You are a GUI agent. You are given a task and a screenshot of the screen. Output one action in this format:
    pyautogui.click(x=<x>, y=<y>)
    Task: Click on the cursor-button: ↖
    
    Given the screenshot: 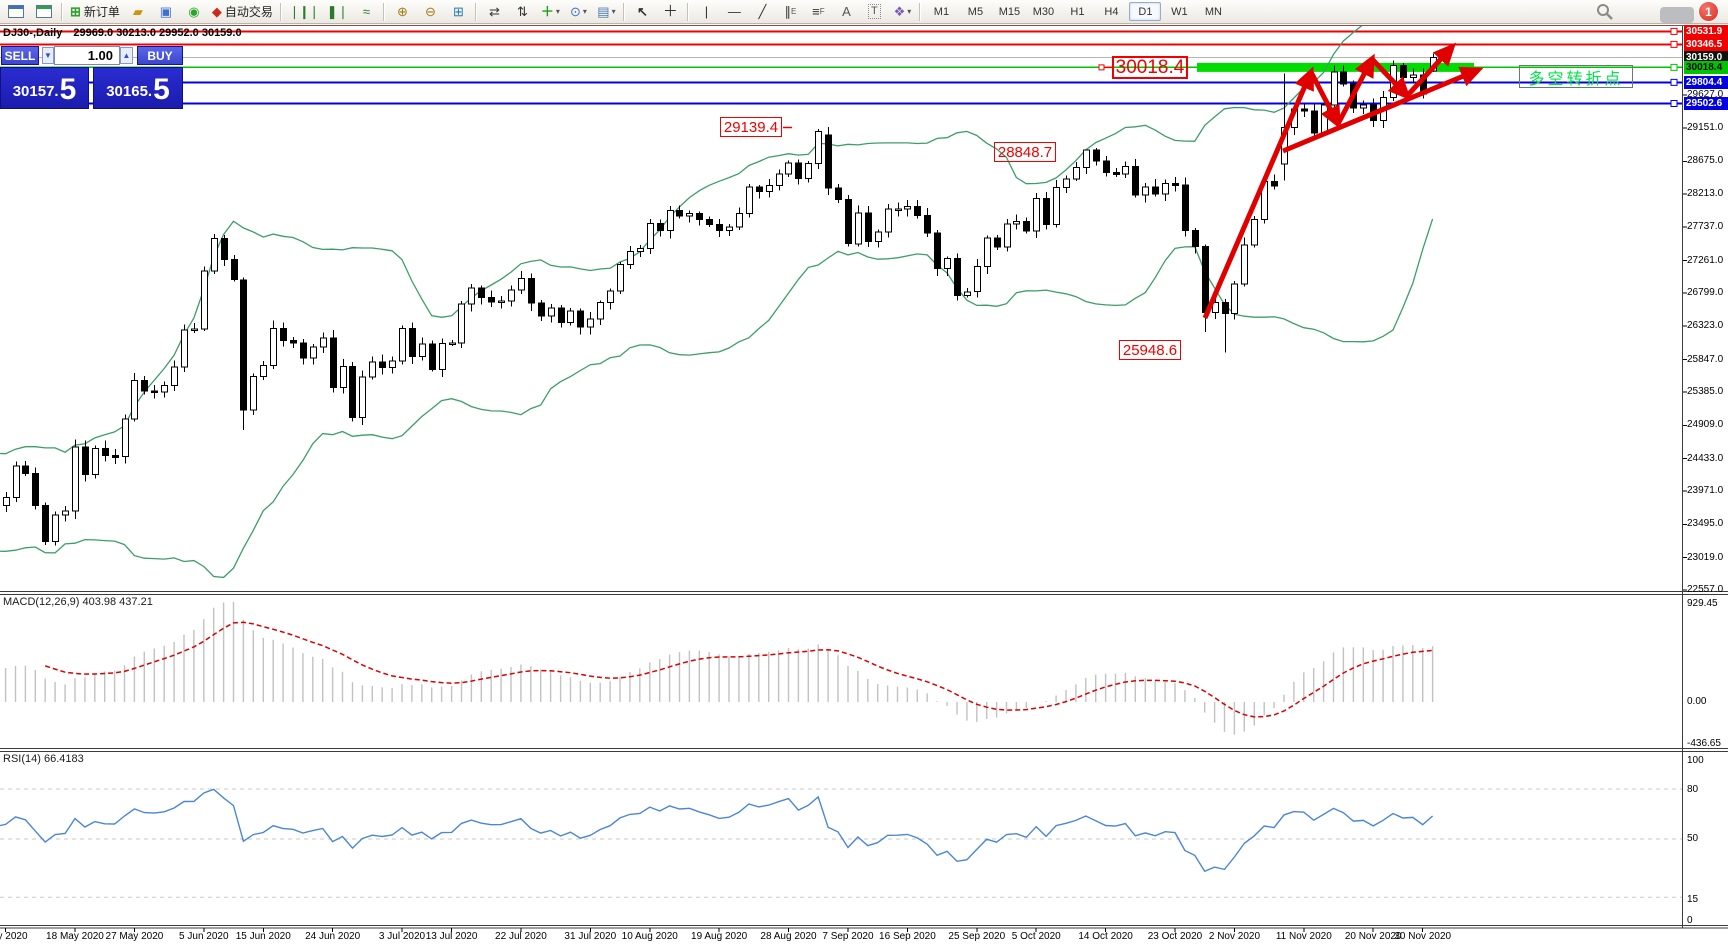 What is the action you would take?
    pyautogui.click(x=642, y=12)
    